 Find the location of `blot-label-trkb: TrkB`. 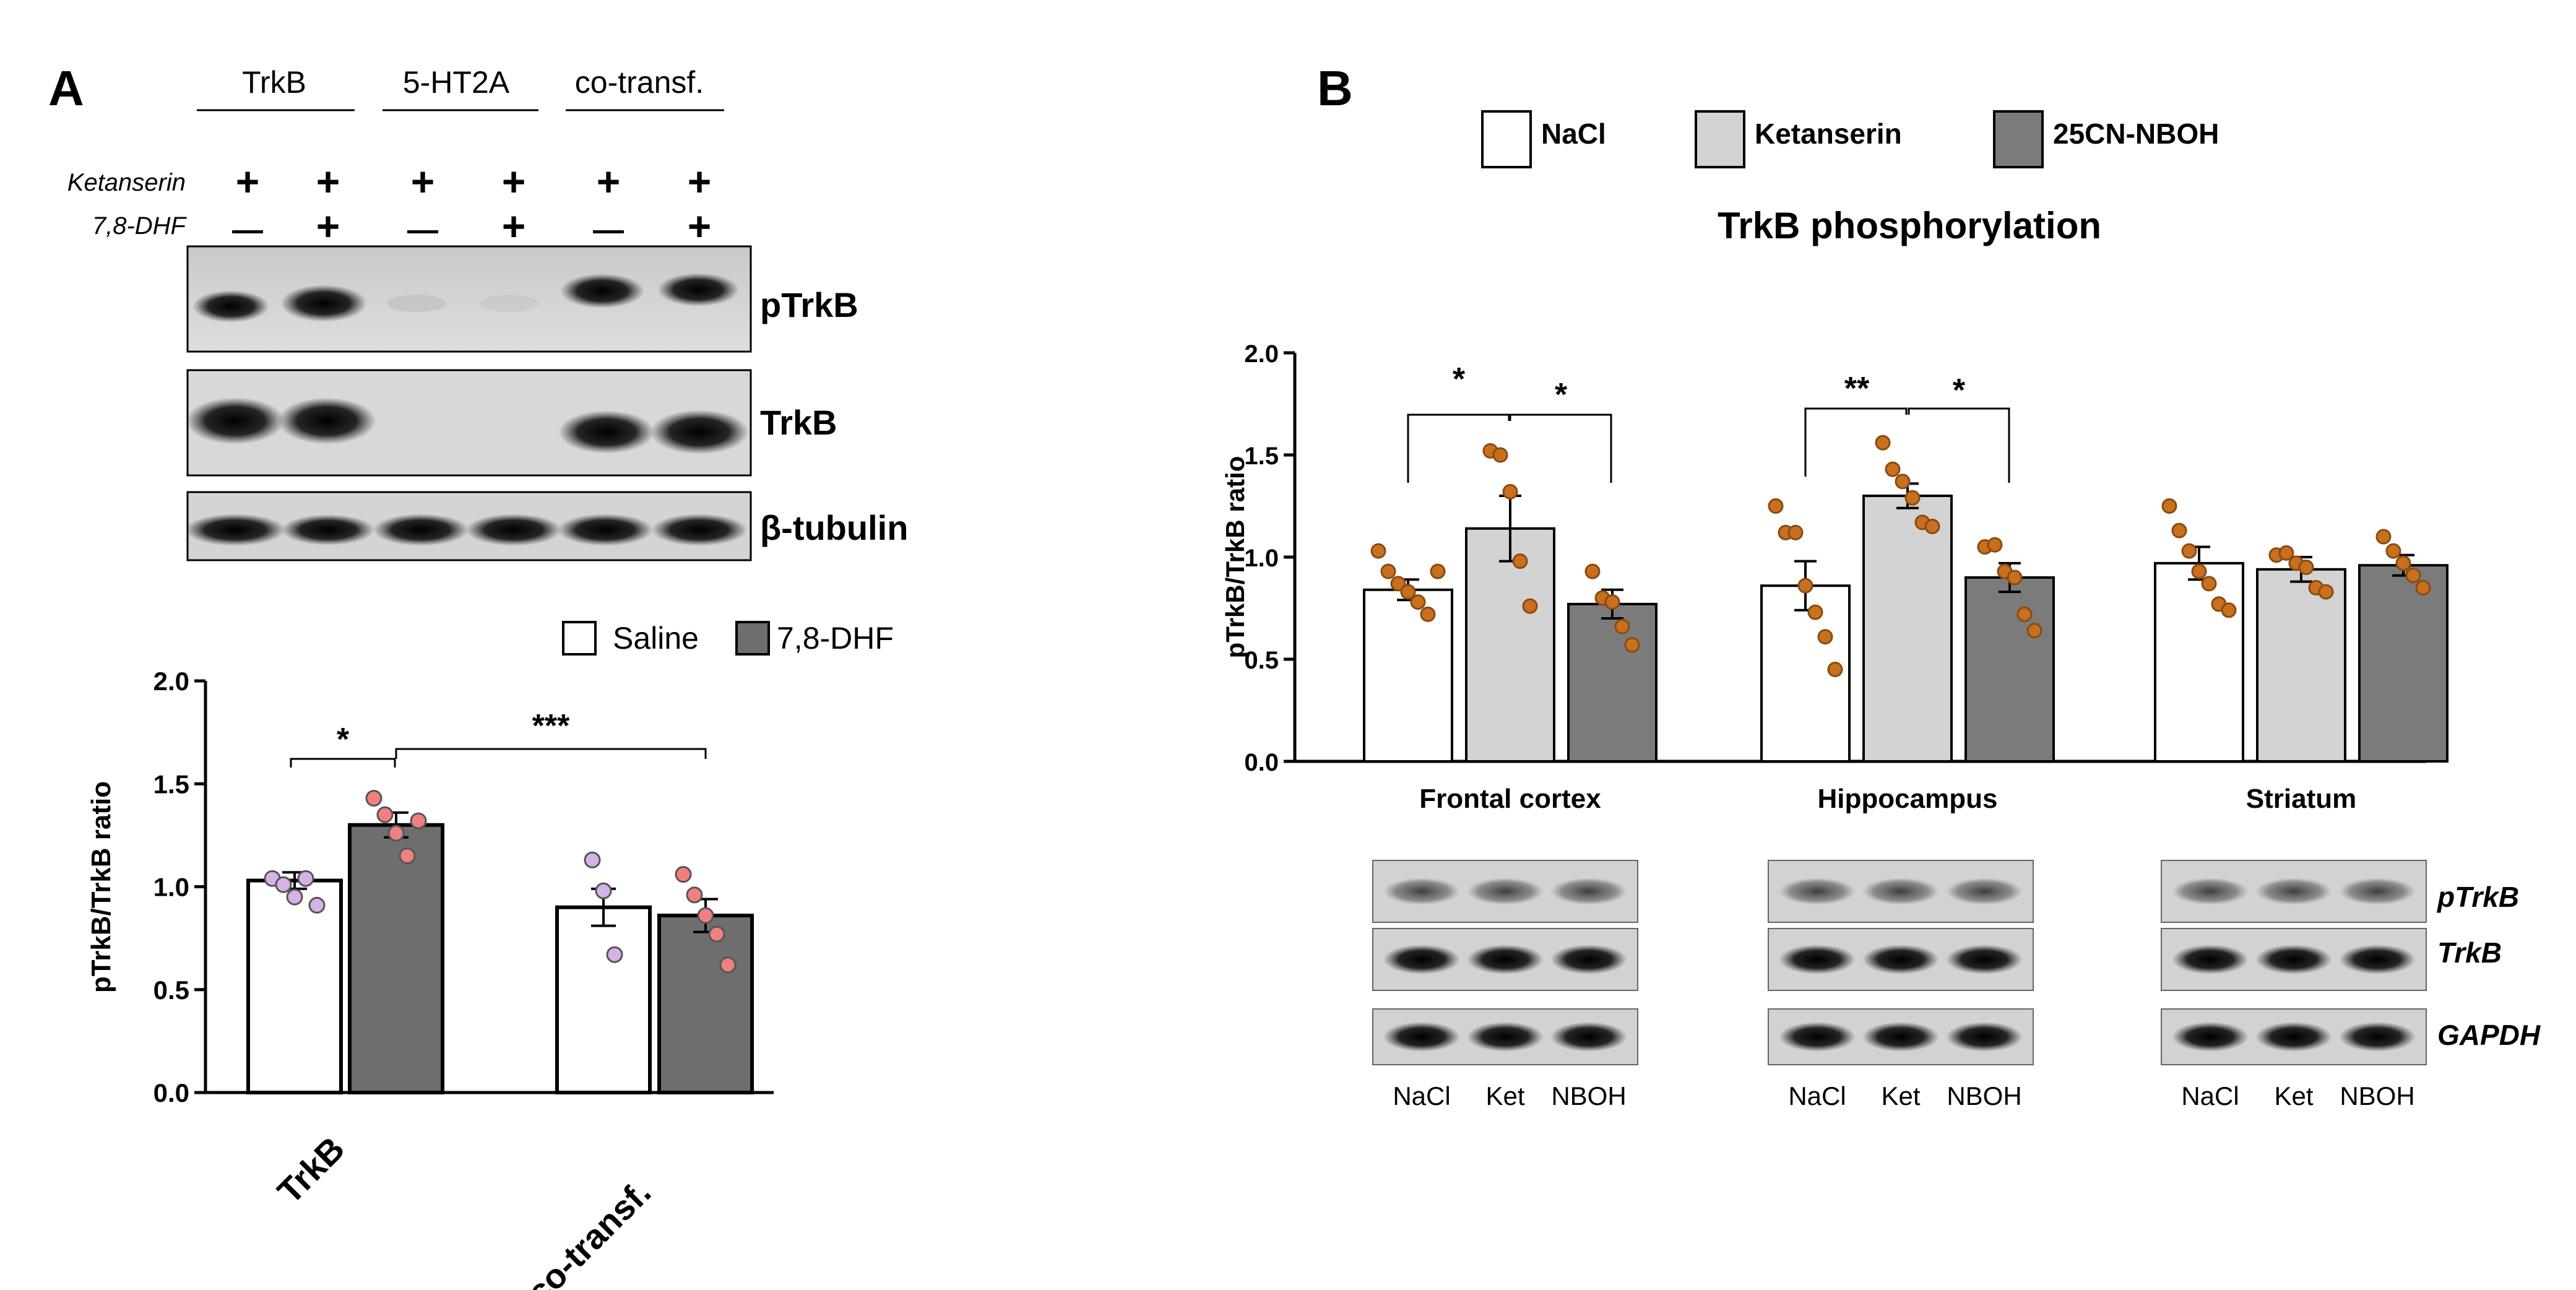

blot-label-trkb: TrkB is located at coordinates (798, 422).